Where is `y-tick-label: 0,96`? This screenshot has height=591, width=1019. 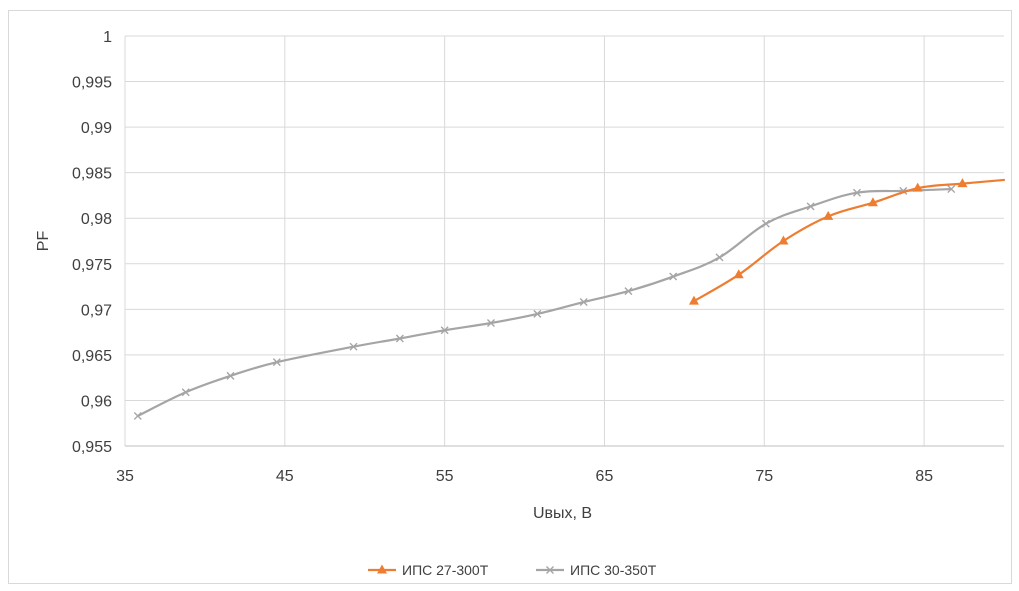
y-tick-label: 0,96 is located at coordinates (96, 401).